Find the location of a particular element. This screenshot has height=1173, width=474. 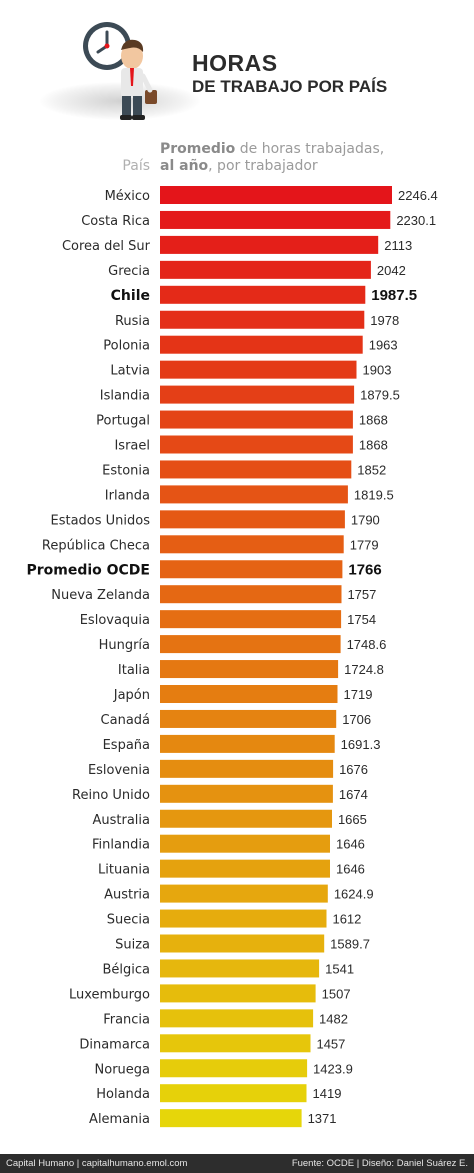

value-header-rest-2: , por trabajador is located at coordinates (263, 166).